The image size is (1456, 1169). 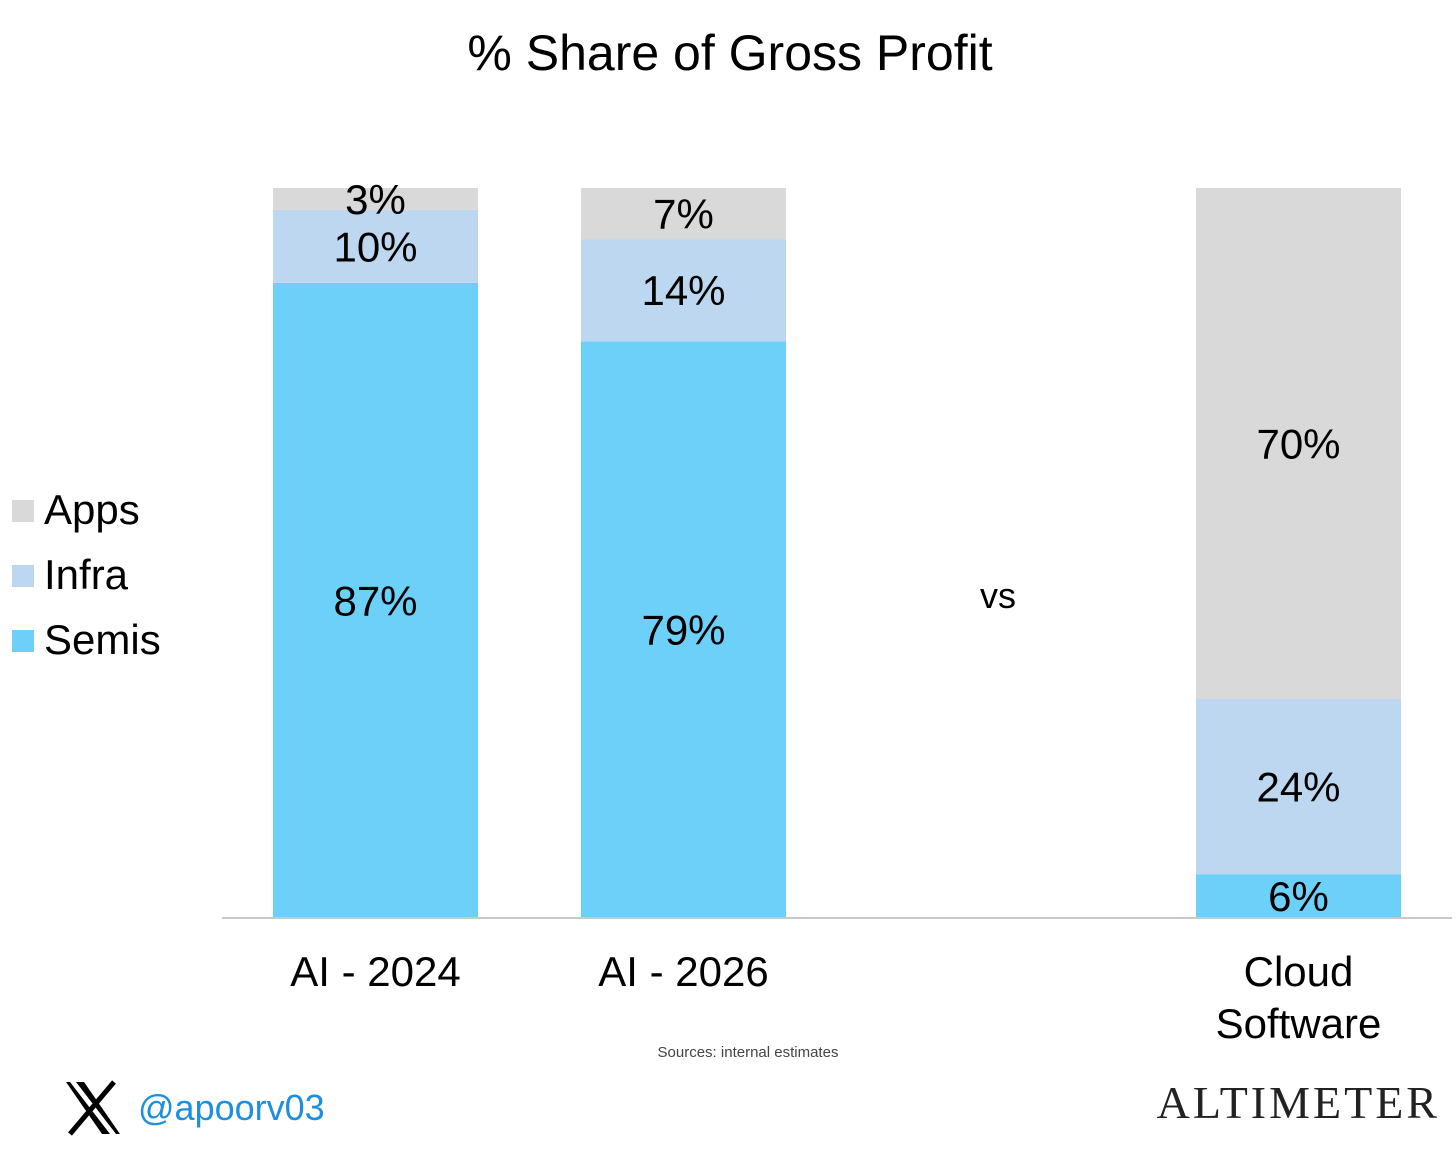 What do you see at coordinates (835, 997) in the screenshot?
I see `category-labels-group: AI - 2024 AI - 2026 Cloud Software` at bounding box center [835, 997].